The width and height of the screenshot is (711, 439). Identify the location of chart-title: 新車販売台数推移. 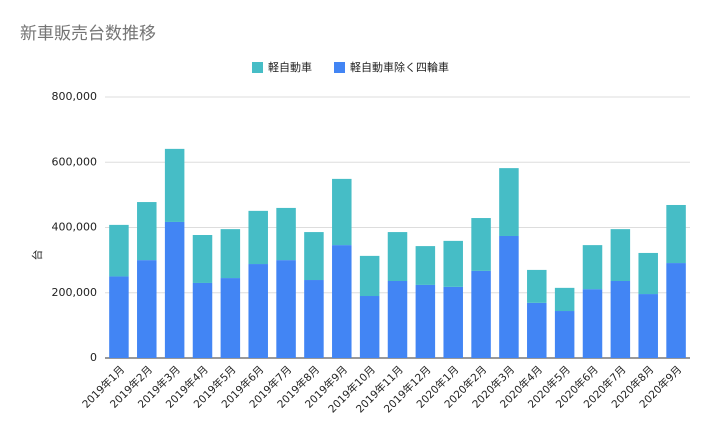
(88, 34).